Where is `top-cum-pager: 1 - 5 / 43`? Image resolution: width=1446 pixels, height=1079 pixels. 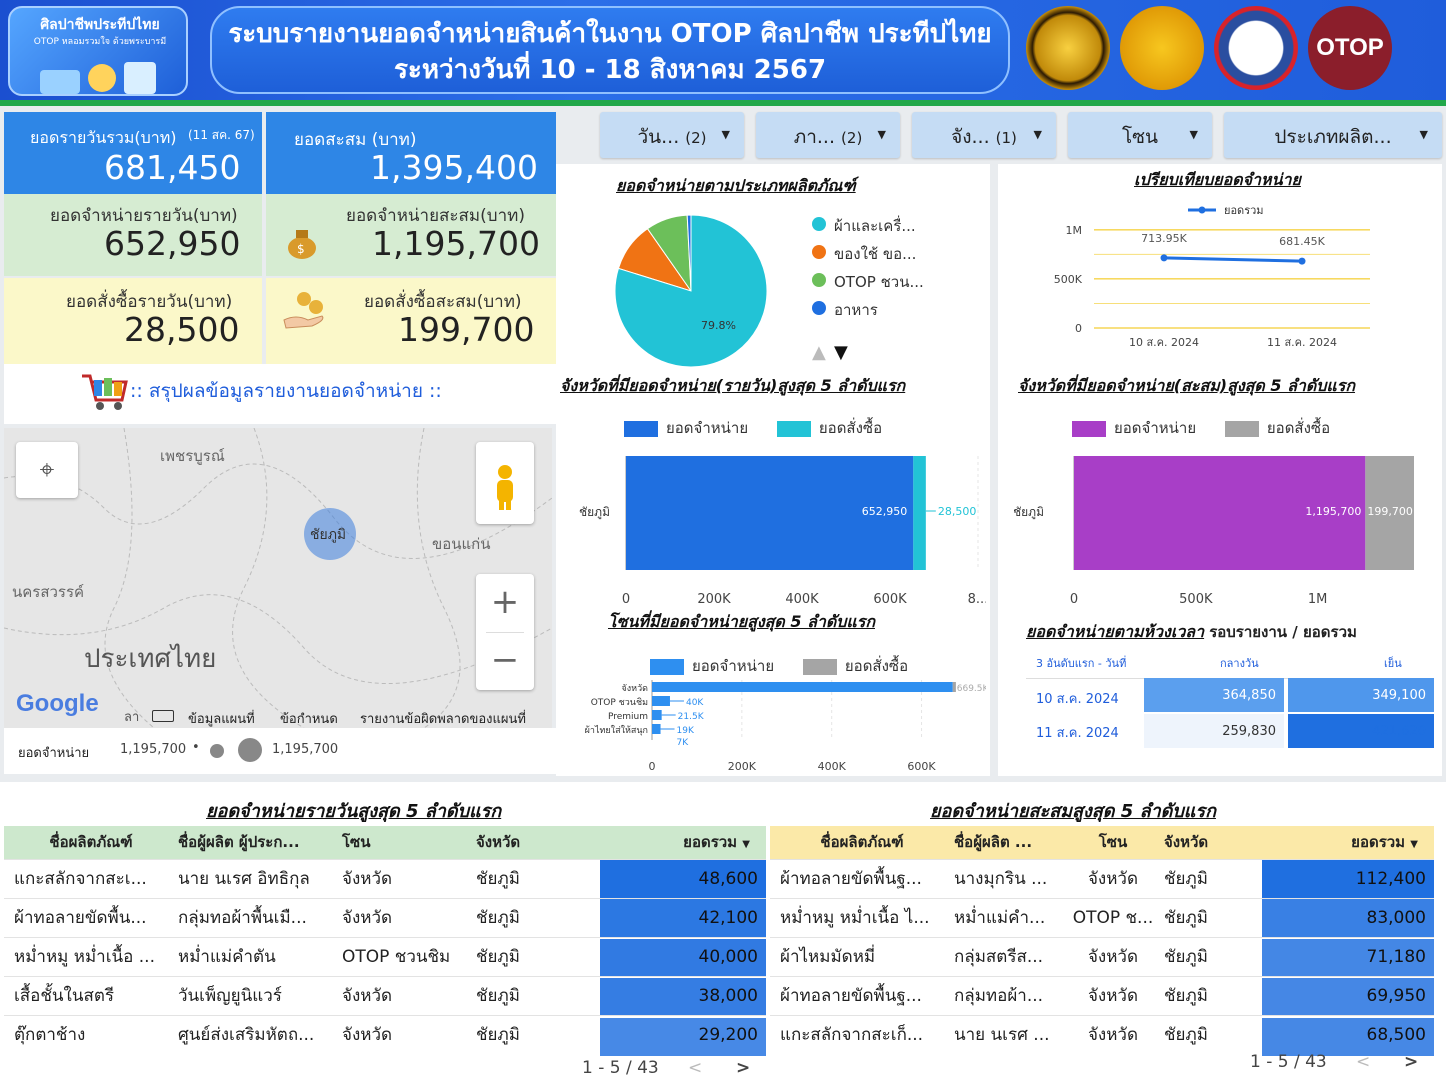
top-cum-pager: 1 - 5 / 43 is located at coordinates (1288, 1062).